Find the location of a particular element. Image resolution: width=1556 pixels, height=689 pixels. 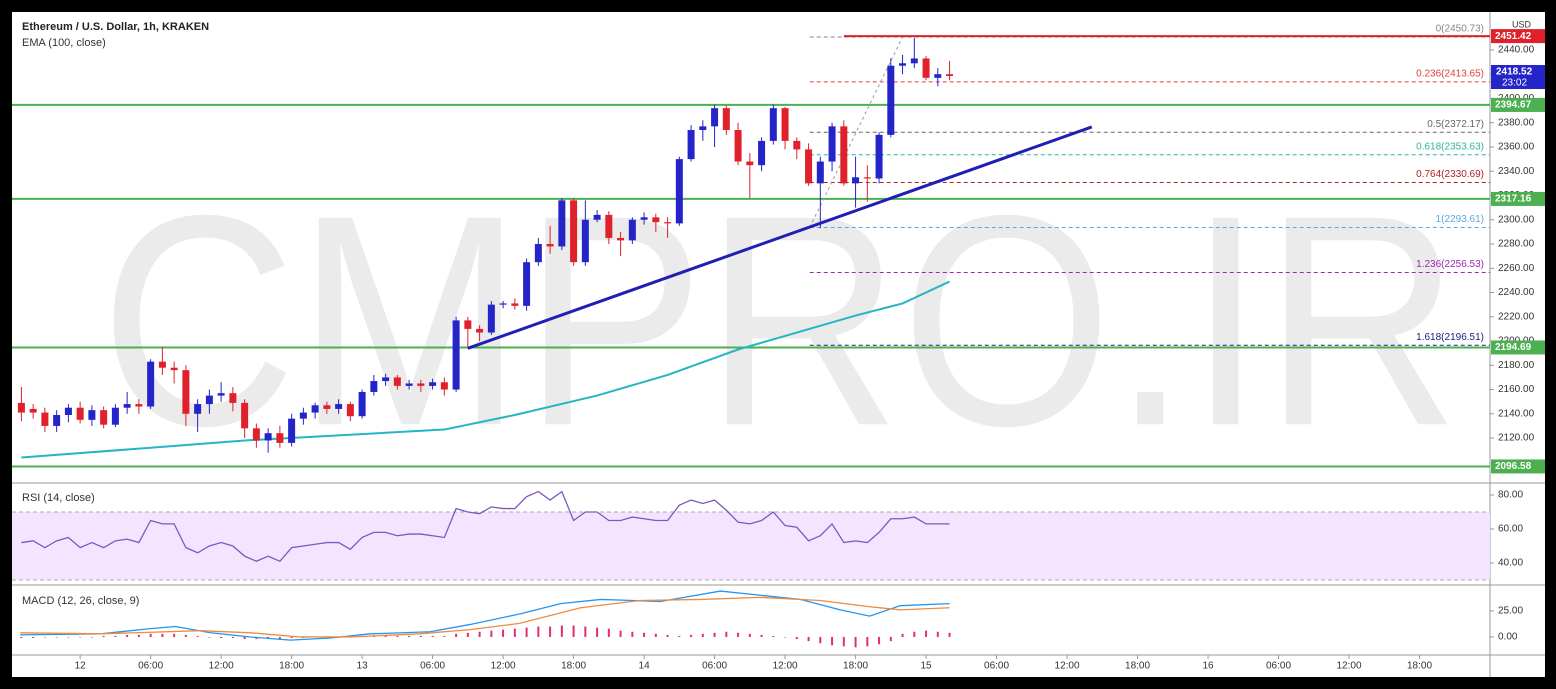

resistance-label: 2451.42 is located at coordinates (1513, 36).